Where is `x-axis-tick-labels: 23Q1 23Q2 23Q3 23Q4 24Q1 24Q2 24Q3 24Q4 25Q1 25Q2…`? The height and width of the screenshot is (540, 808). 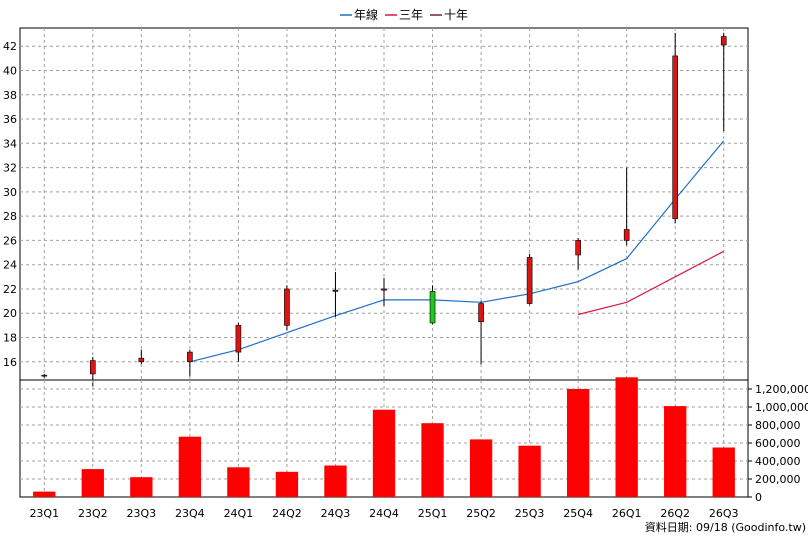
x-axis-tick-labels: 23Q1 23Q2 23Q3 23Q4 24Q1 24Q2 24Q3 24Q4 25Q1 25Q2… is located at coordinates (383, 513).